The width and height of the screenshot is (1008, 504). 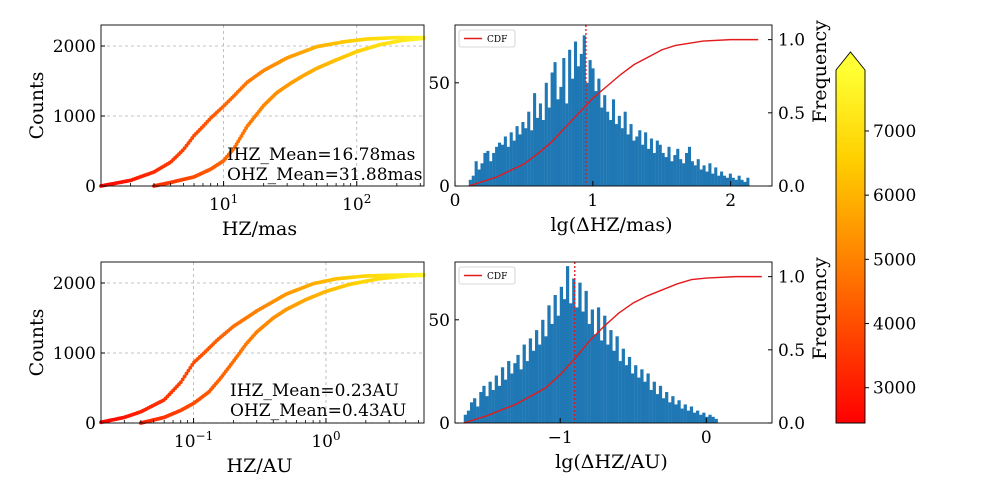 What do you see at coordinates (560, 438) in the screenshot?
I see `x-tick-label: −1` at bounding box center [560, 438].